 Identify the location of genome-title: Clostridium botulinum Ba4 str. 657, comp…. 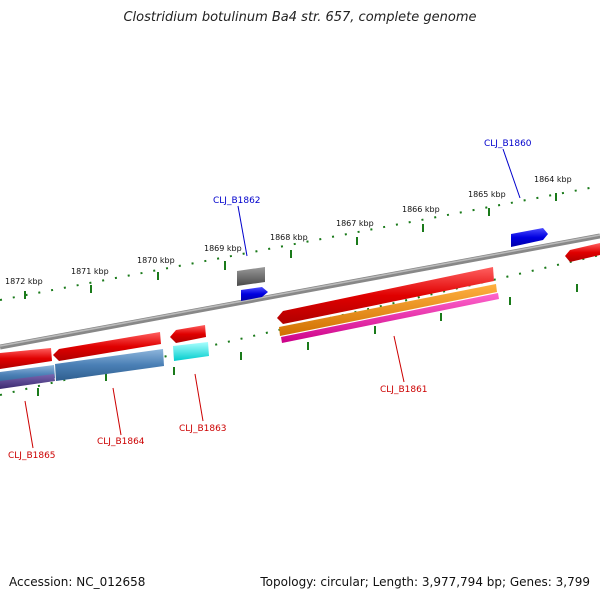
(300, 17).